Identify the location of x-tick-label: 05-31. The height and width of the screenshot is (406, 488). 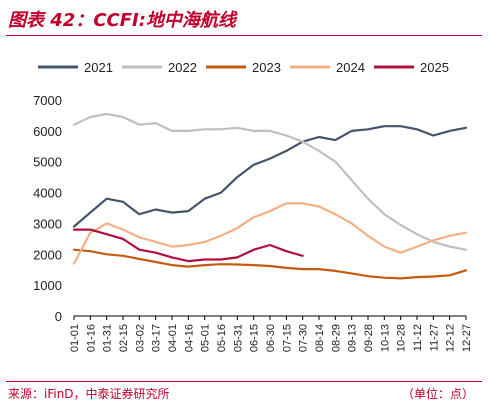
(238, 338).